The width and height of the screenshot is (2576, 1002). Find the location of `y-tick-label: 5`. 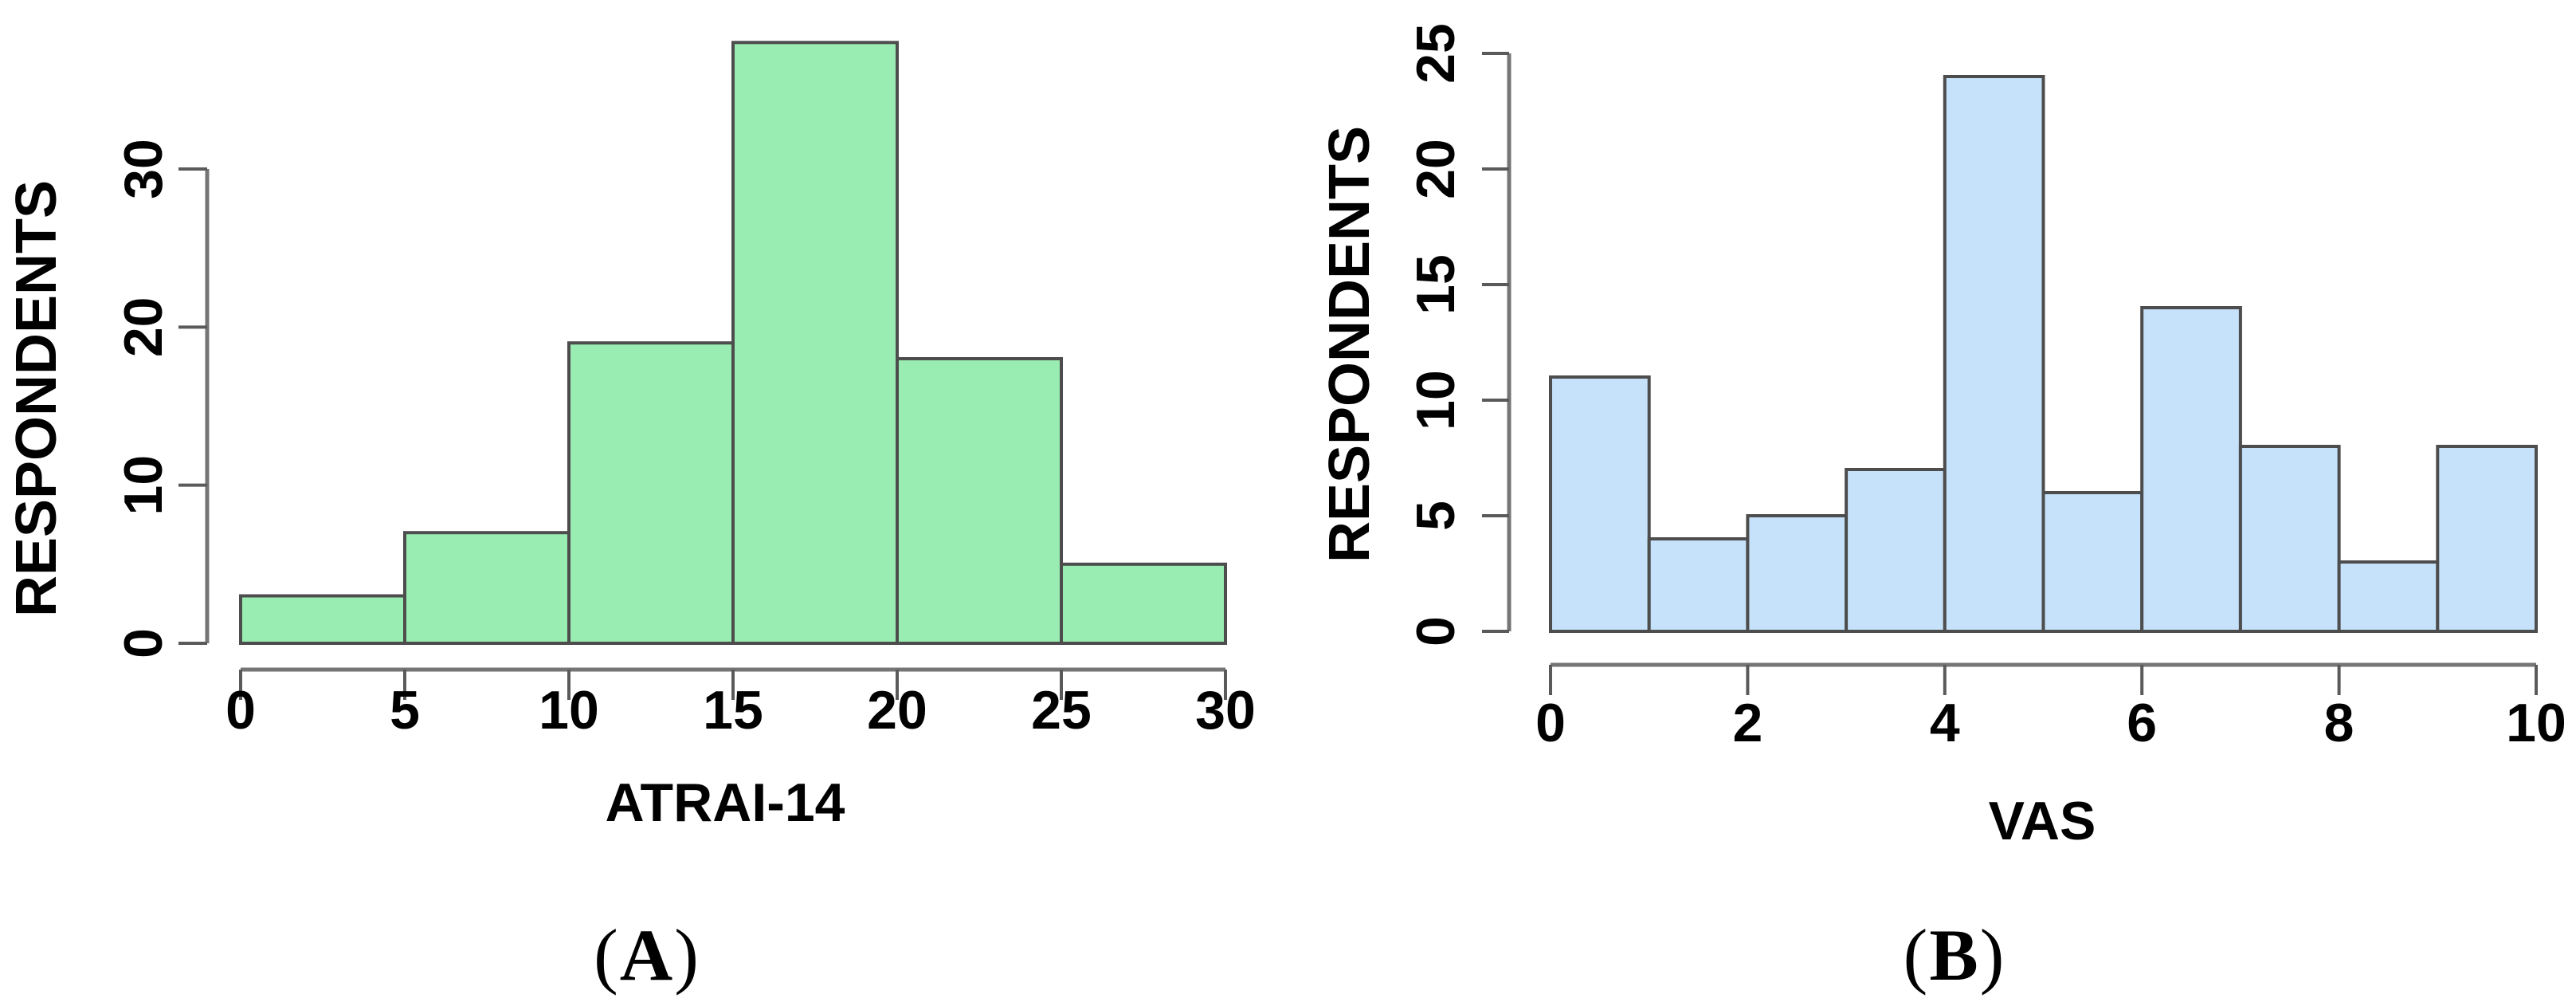

y-tick-label: 5 is located at coordinates (1436, 516).